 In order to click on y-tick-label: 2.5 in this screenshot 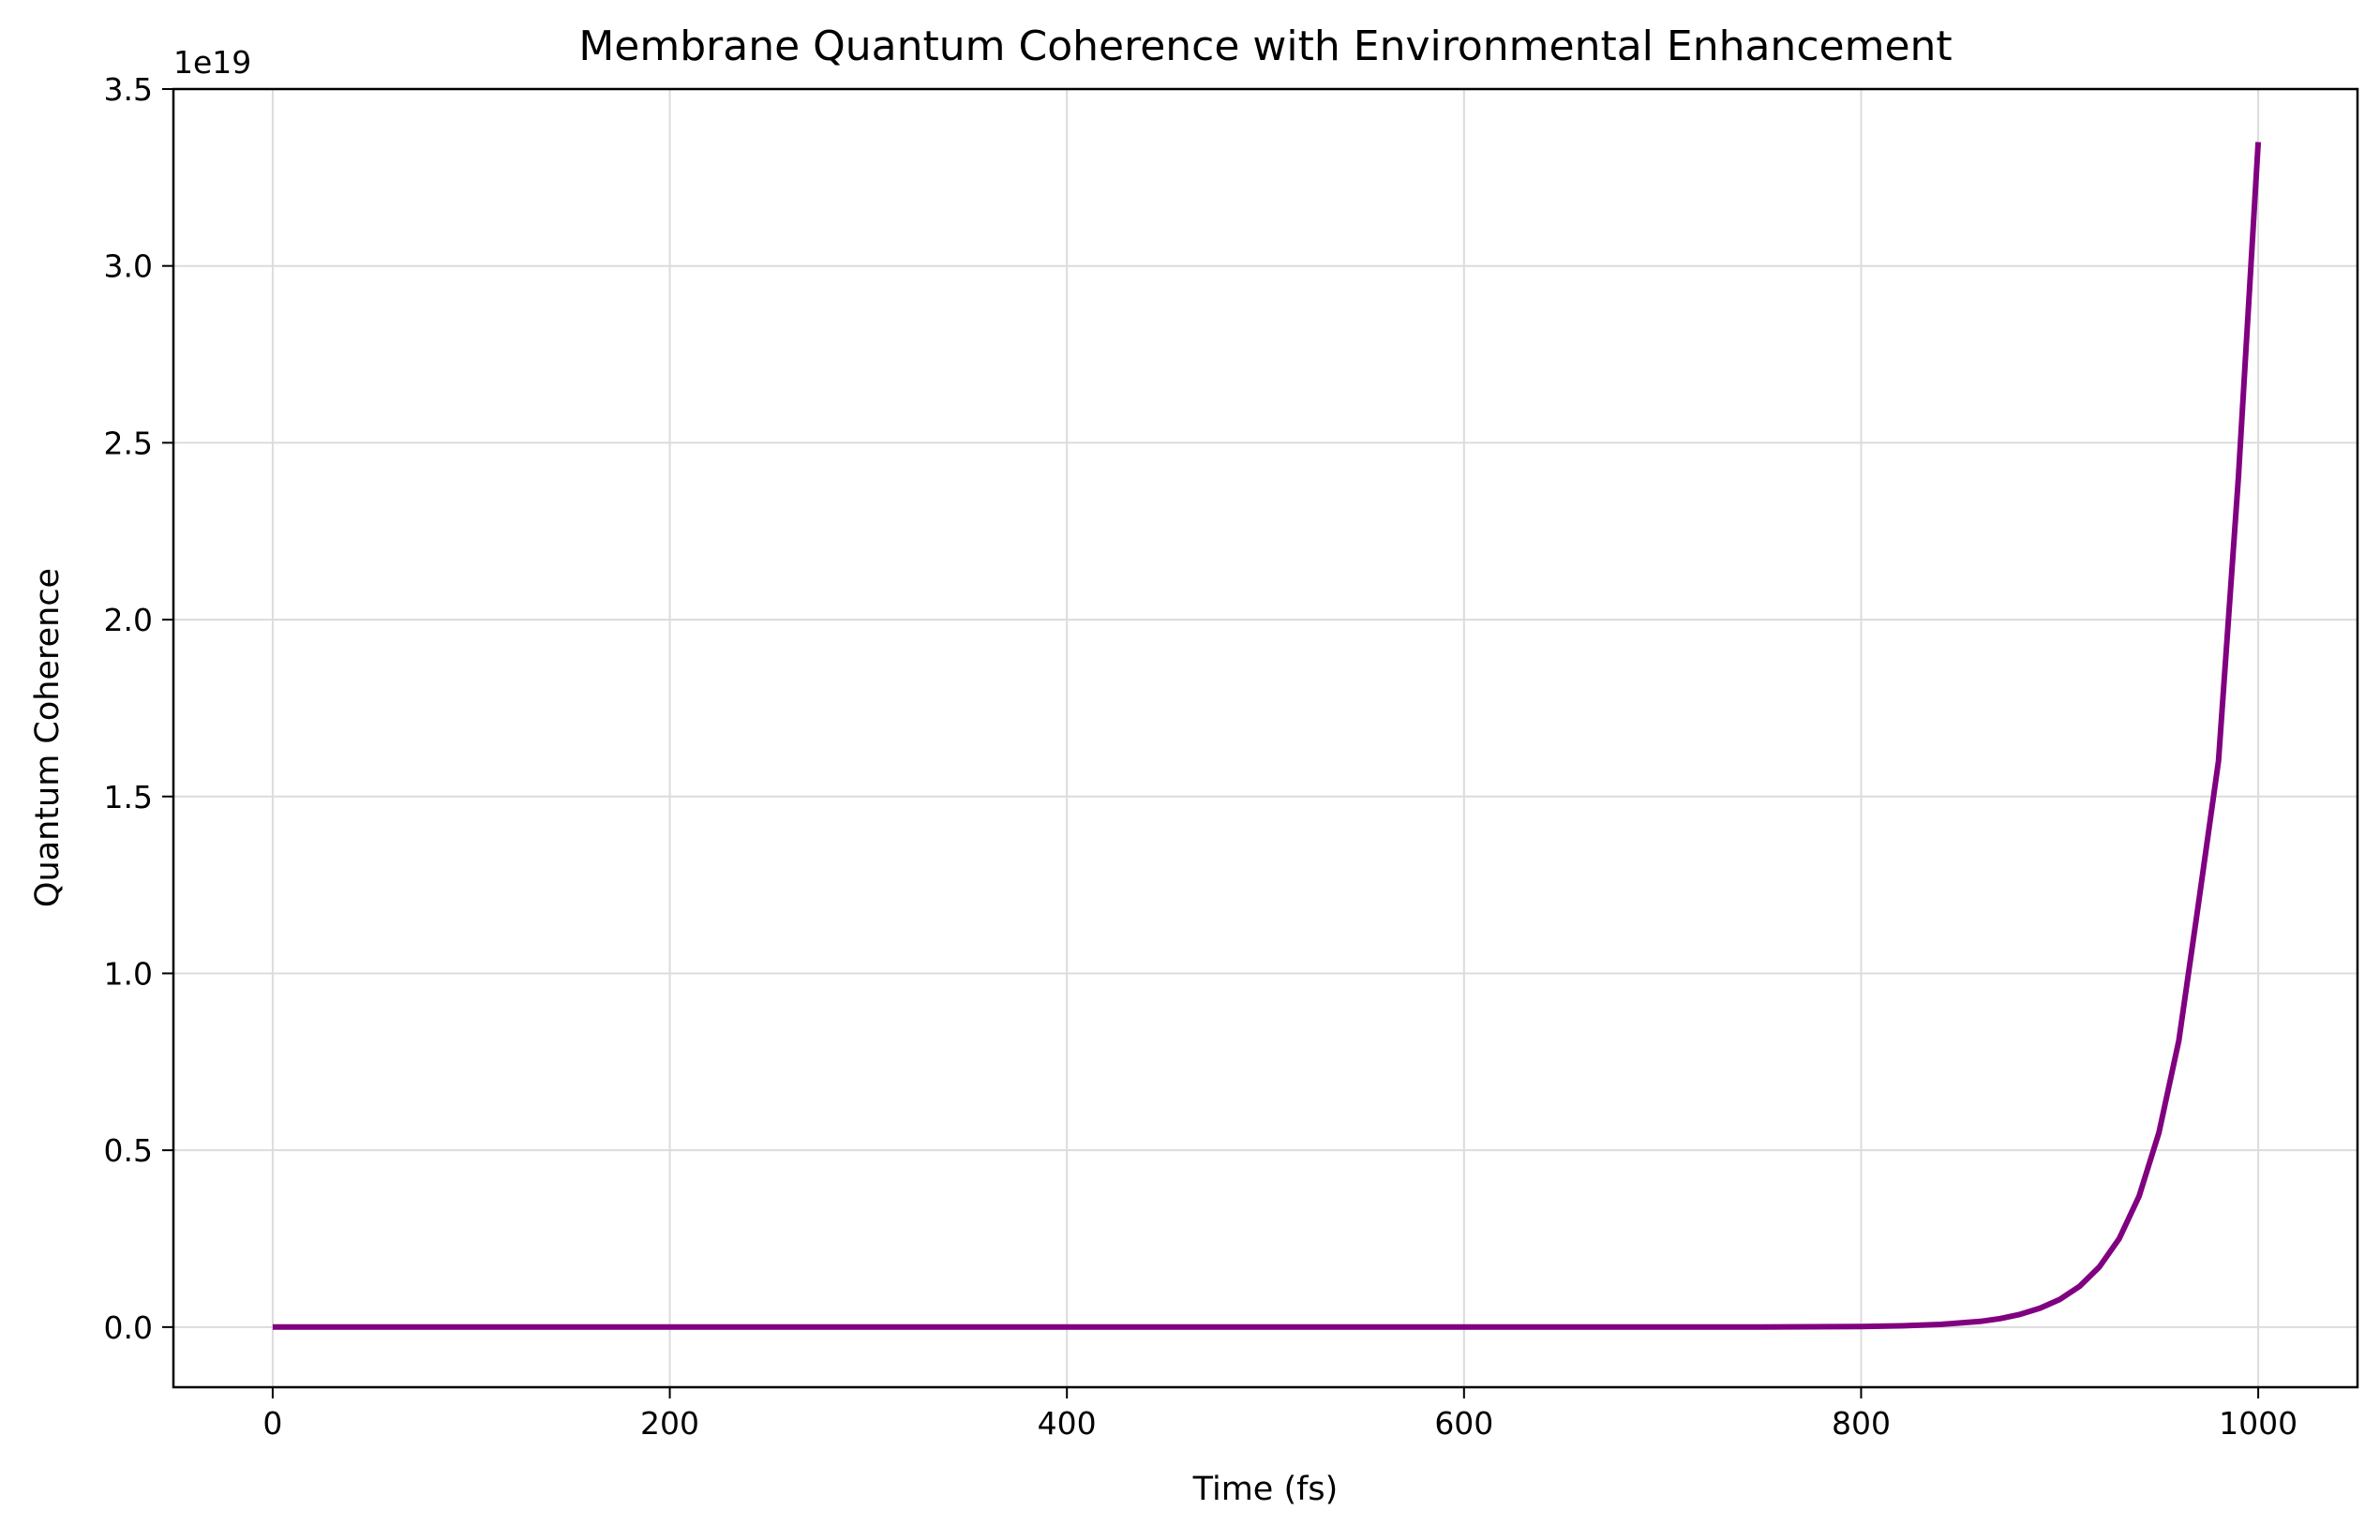, I will do `click(128, 443)`.